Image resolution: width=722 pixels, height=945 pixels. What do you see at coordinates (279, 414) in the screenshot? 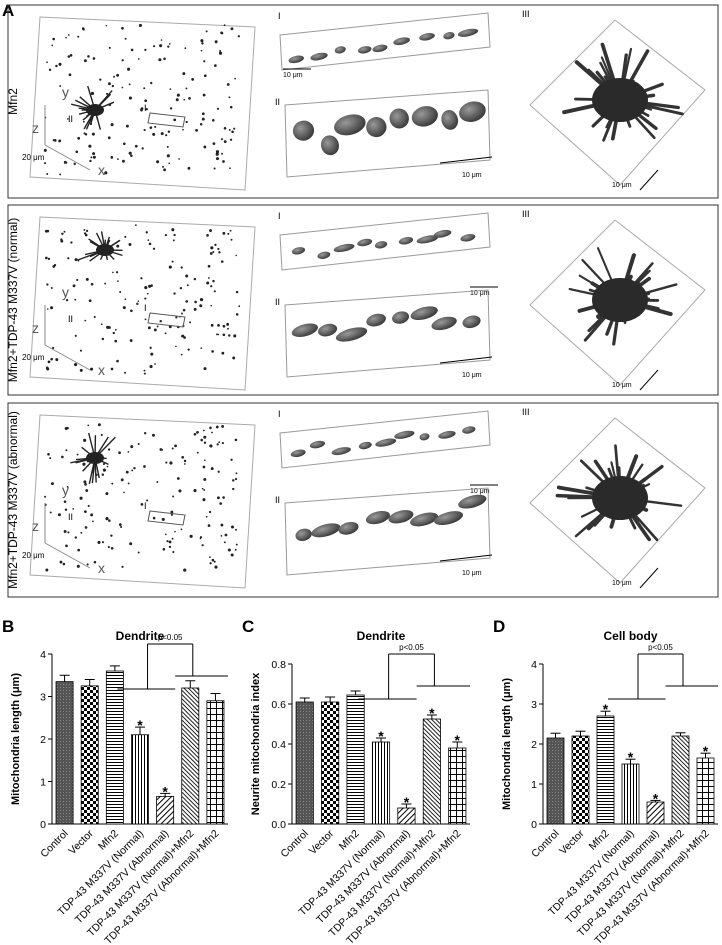
I see `inset-label: I` at bounding box center [279, 414].